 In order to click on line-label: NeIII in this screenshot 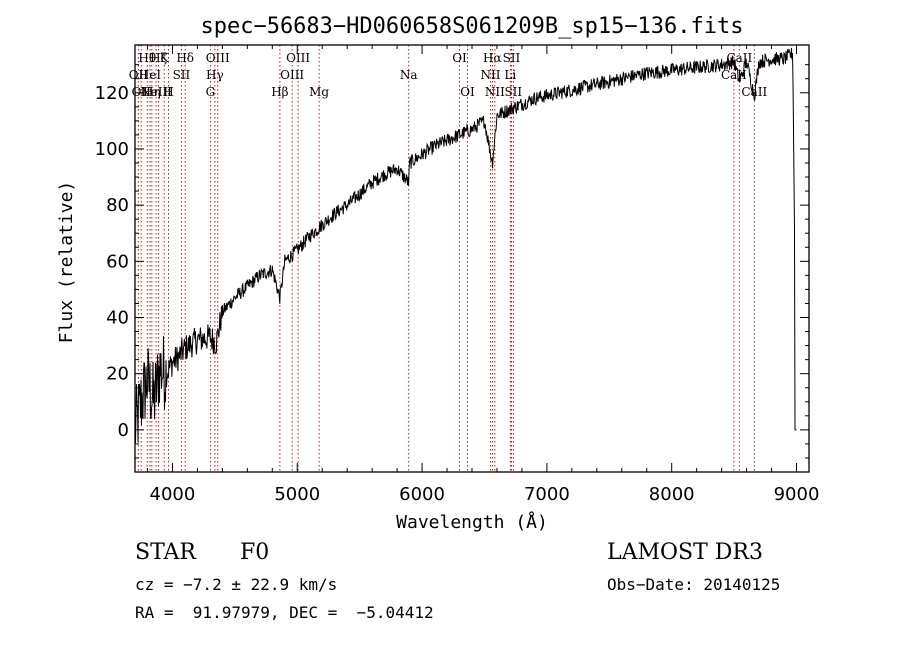, I will do `click(156, 92)`.